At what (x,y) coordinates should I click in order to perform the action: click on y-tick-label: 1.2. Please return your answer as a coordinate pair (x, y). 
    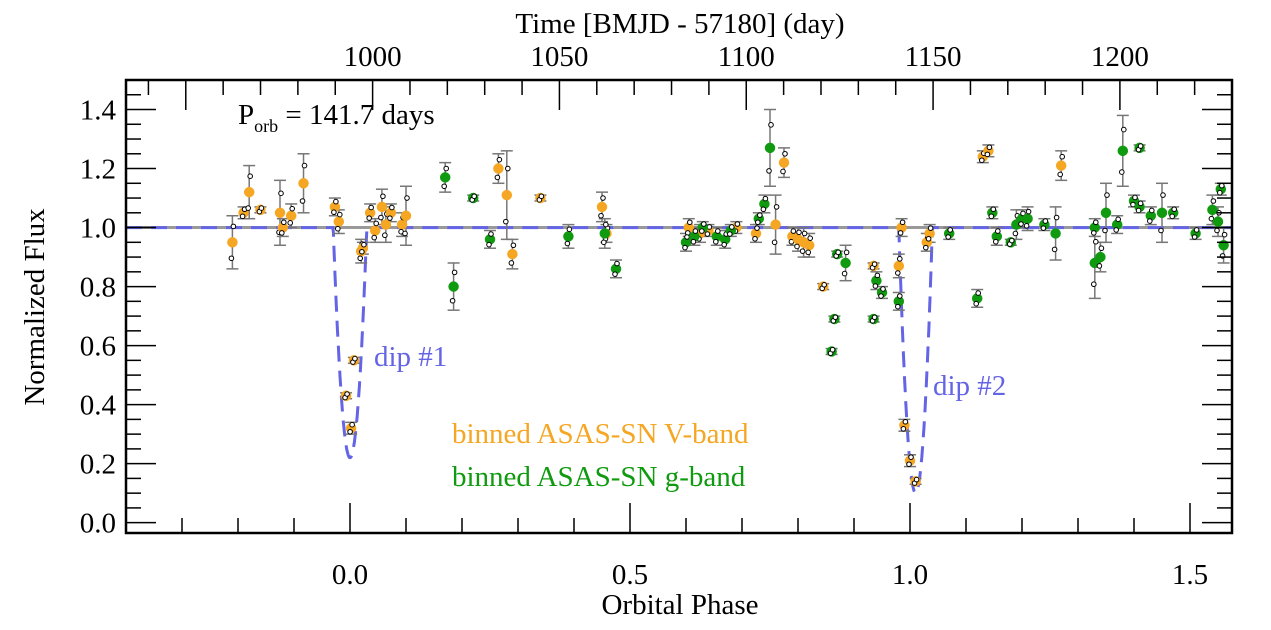
    Looking at the image, I should click on (98, 170).